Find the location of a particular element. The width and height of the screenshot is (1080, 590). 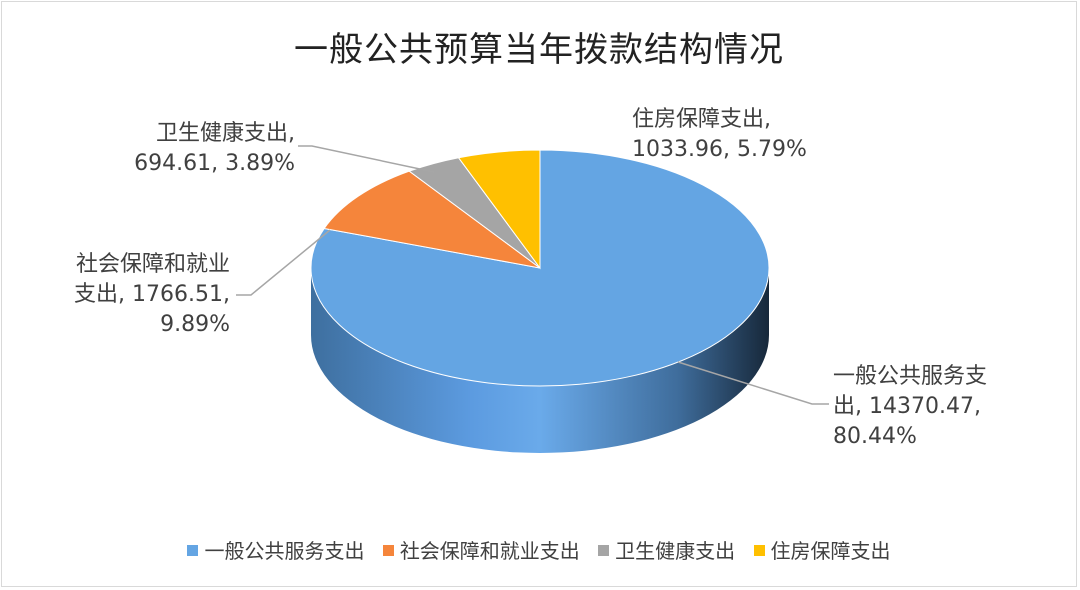

data-label-health: 卫生健康支出, 694.61, 3.89% is located at coordinates (214, 148).